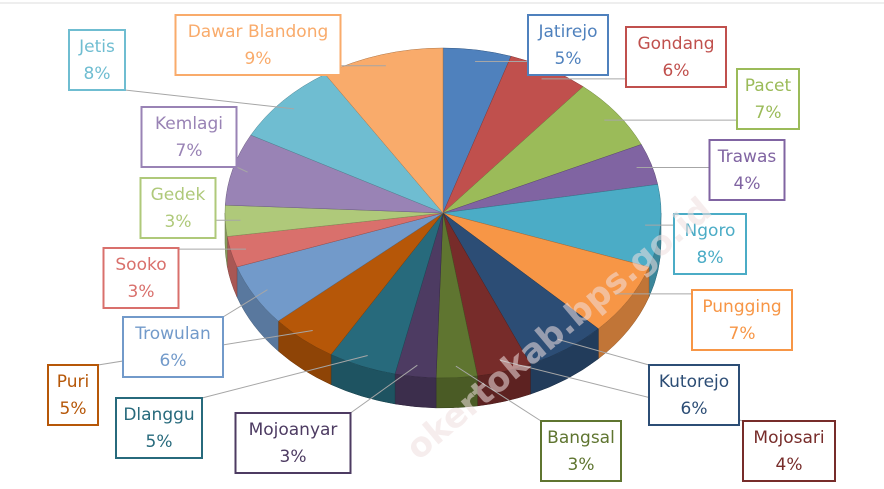  I want to click on label-category: Bangsal, so click(581, 438).